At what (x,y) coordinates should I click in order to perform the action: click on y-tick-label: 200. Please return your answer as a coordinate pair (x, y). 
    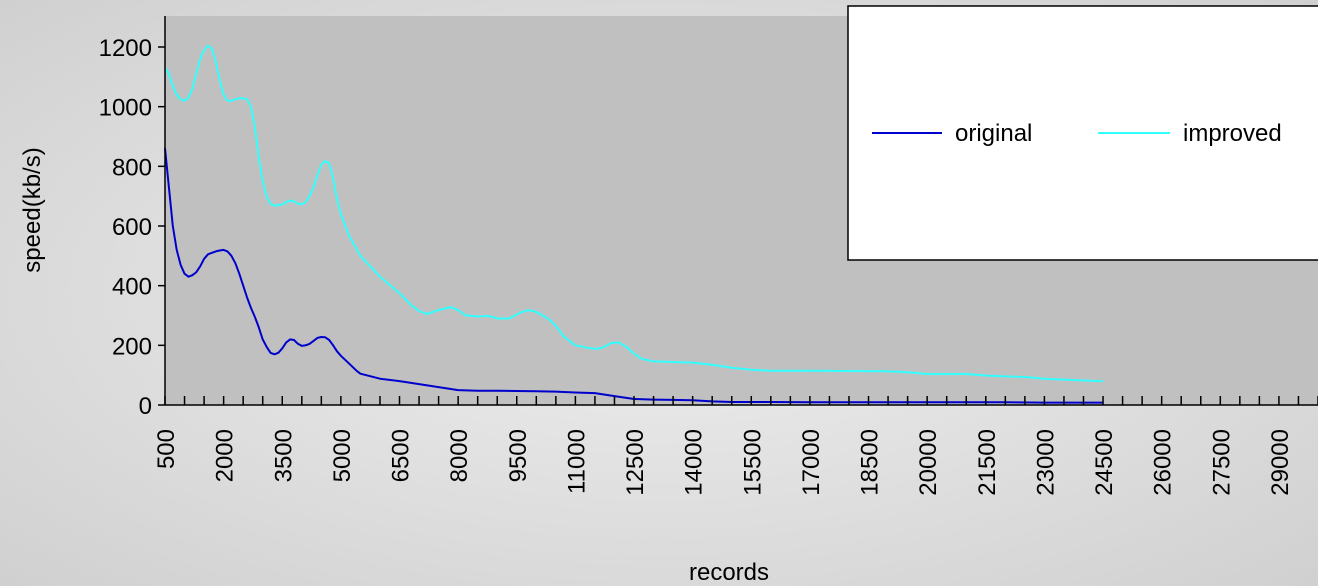
    Looking at the image, I should click on (132, 346).